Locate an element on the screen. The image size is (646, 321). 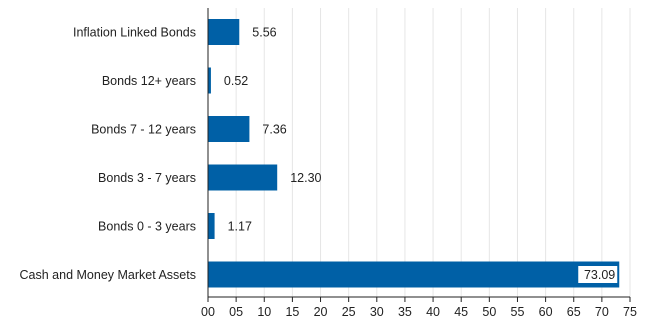
x-tick-label-75: 75 is located at coordinates (630, 312).